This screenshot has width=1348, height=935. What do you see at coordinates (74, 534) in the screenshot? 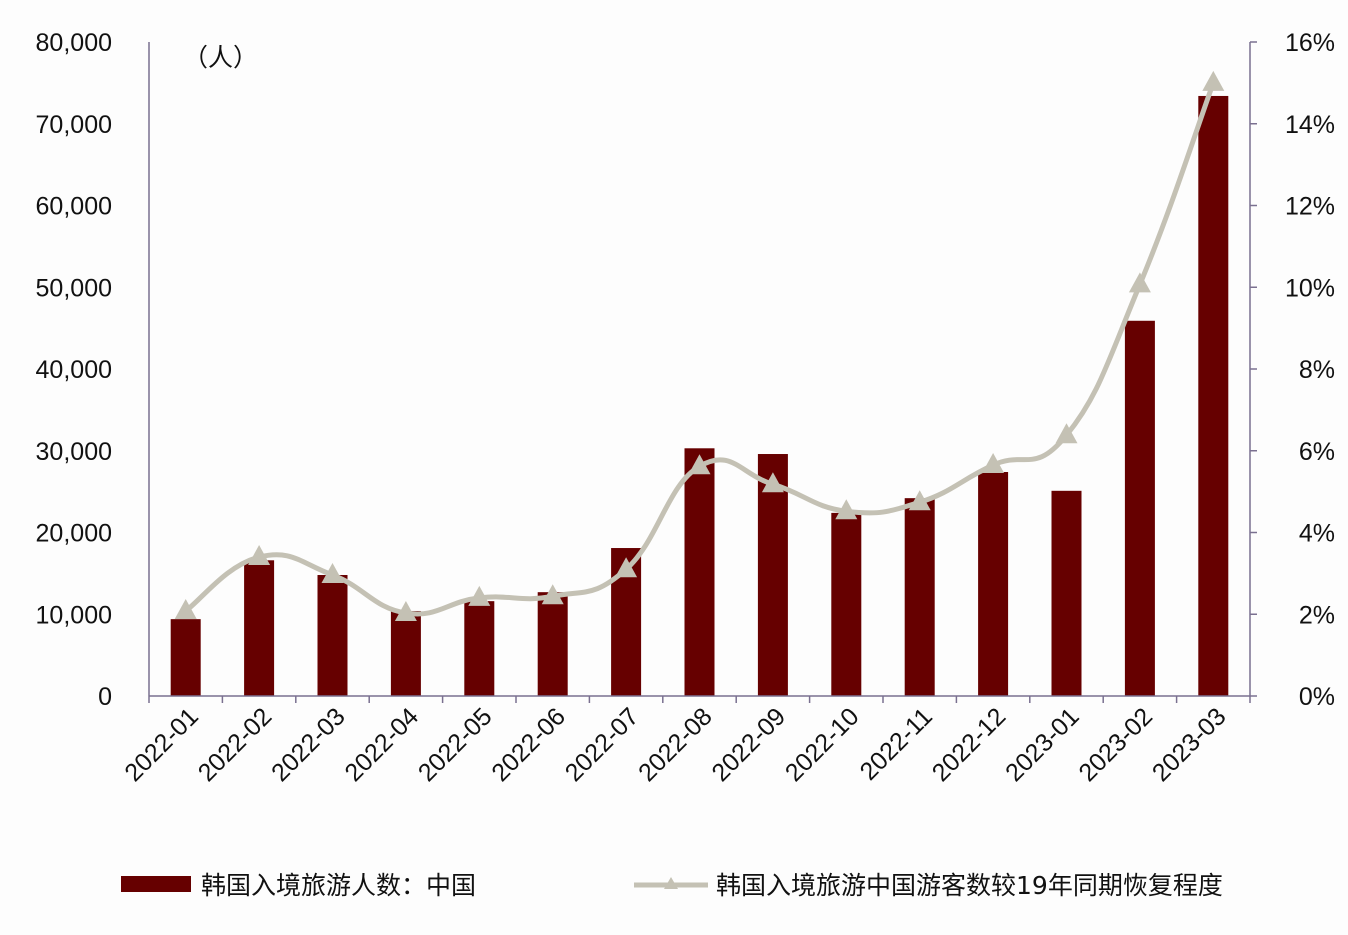
I see `left-axis-tick-label: 20,000` at bounding box center [74, 534].